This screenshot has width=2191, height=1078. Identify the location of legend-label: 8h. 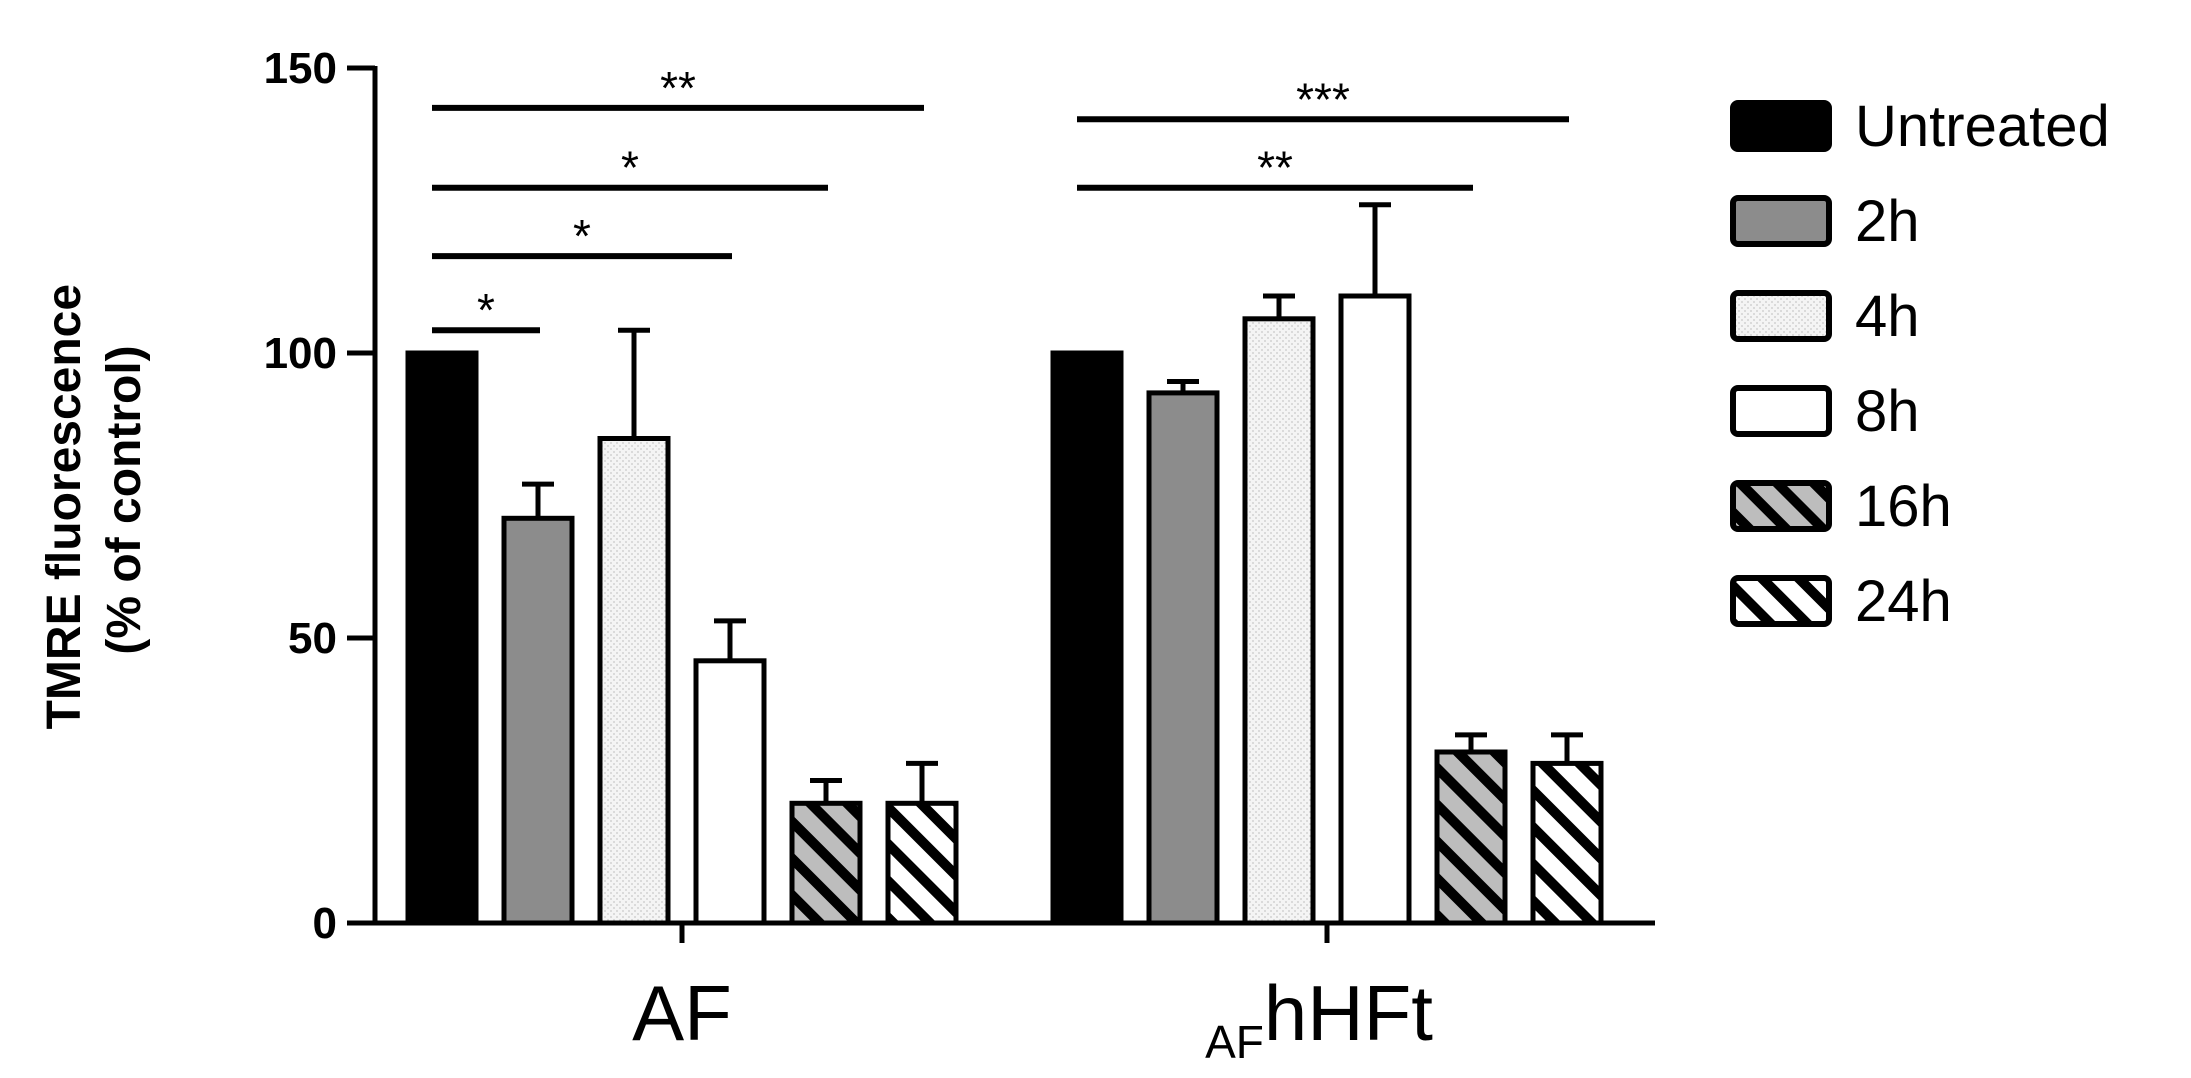
(1887, 411).